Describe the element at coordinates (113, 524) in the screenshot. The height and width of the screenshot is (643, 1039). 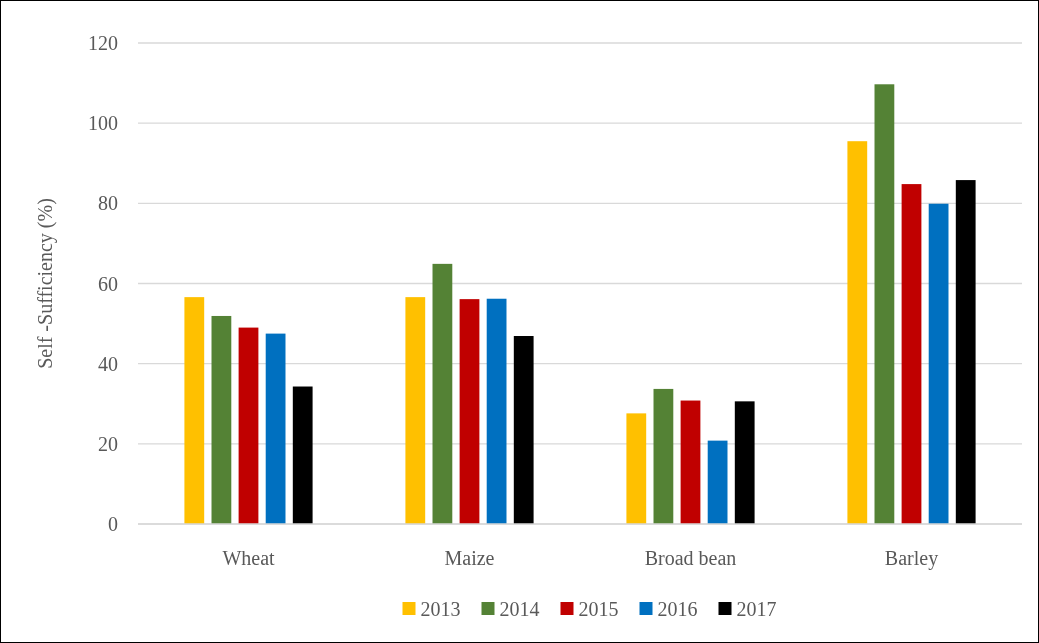
I see `y-tick-label: 0` at that location.